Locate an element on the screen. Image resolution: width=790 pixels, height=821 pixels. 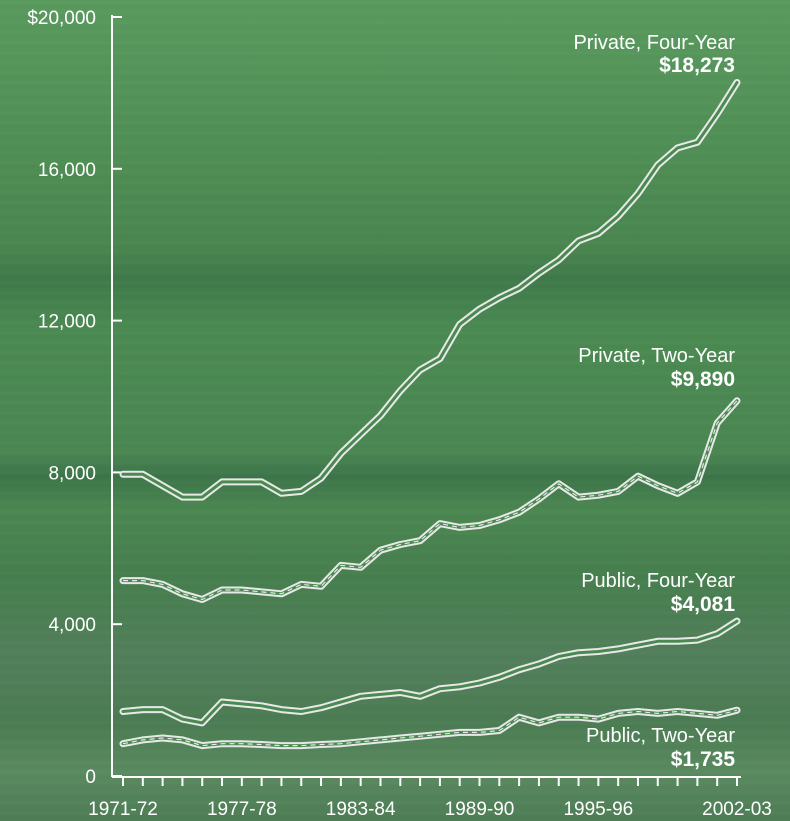
series-line-inner is located at coordinates (430, 672).